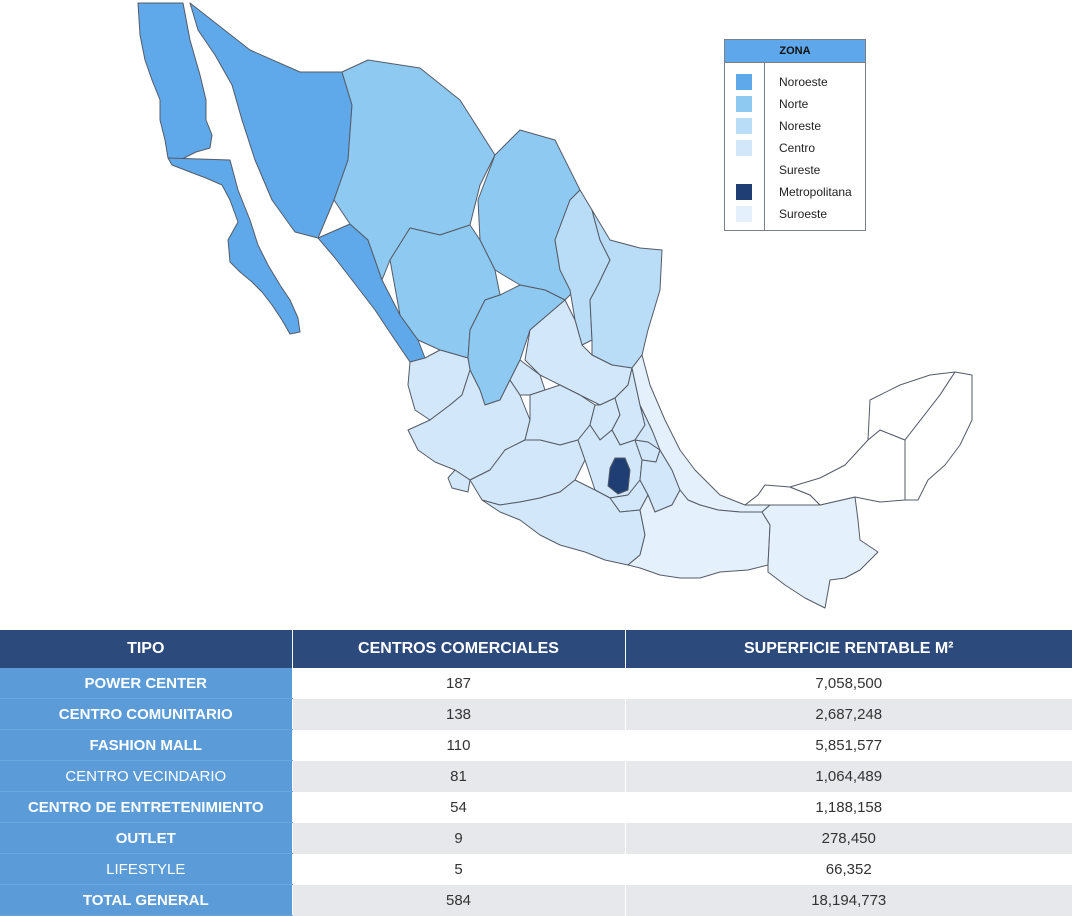 Image resolution: width=1072 pixels, height=916 pixels. I want to click on legend-label: Centro, so click(797, 148).